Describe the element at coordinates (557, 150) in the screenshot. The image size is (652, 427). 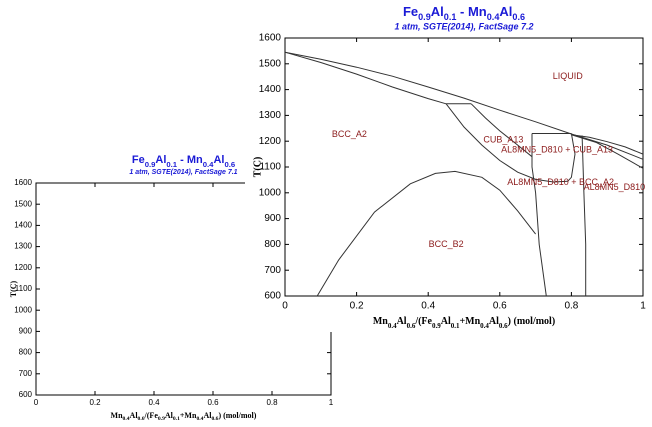
I see `phase-label: AL8MN5_D810 + CUB_A13` at that location.